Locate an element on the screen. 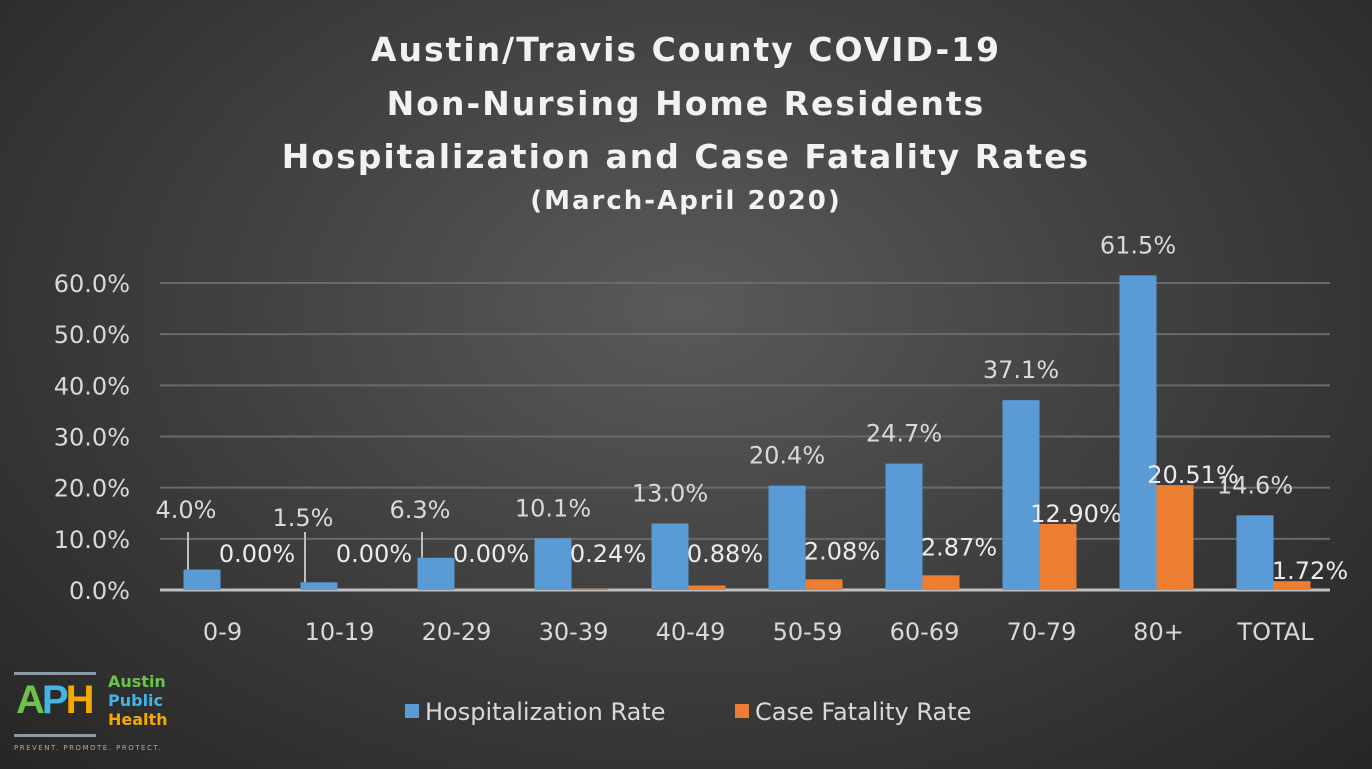 The height and width of the screenshot is (769, 1372). logo-letters: APH is located at coordinates (55, 700).